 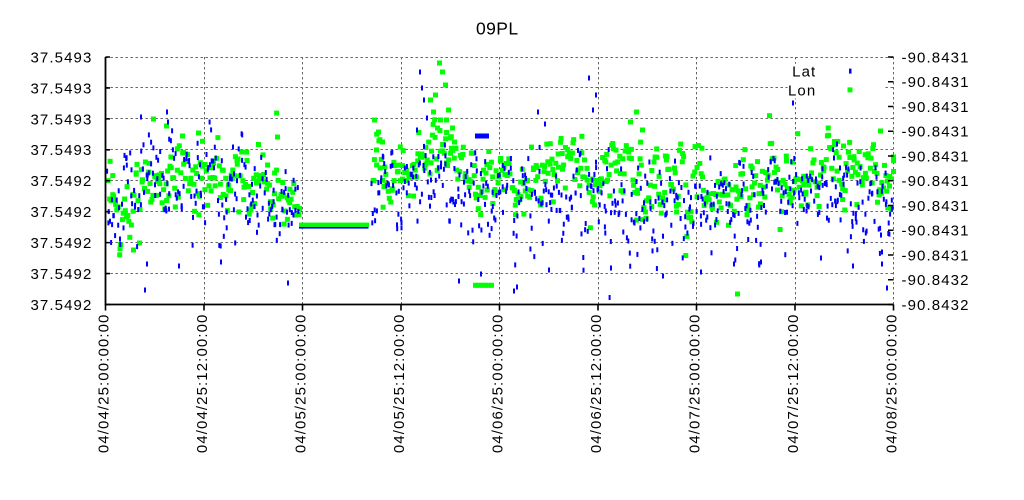 I want to click on svg-text: 04/06/25:00:00:00, so click(x=498, y=384).